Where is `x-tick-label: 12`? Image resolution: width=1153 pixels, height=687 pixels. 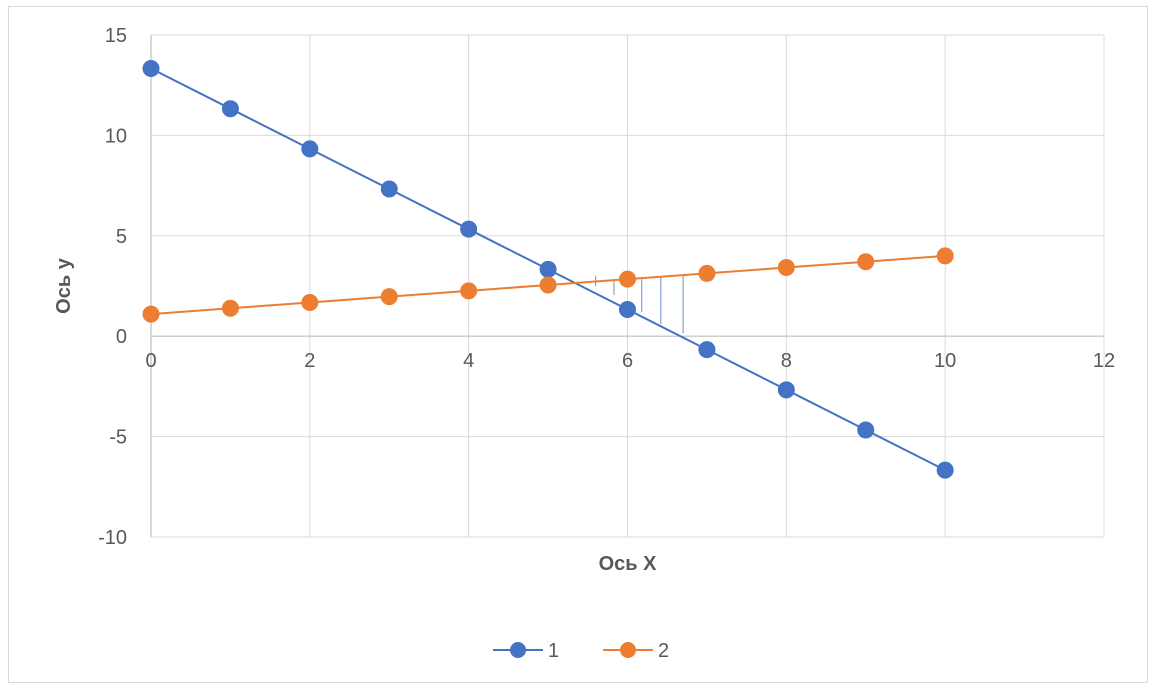
x-tick-label: 12 is located at coordinates (1104, 361).